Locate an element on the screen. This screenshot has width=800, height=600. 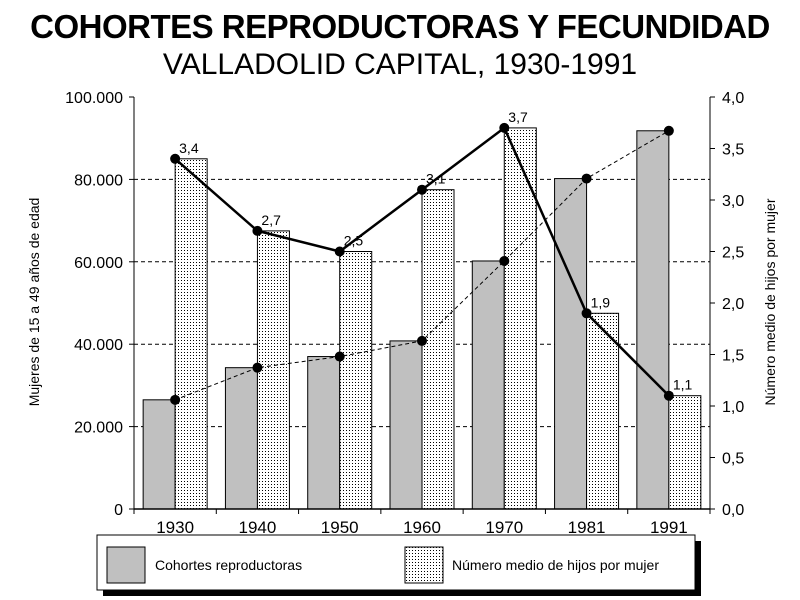
y-right-tick-label: 1,5 is located at coordinates (733, 356).